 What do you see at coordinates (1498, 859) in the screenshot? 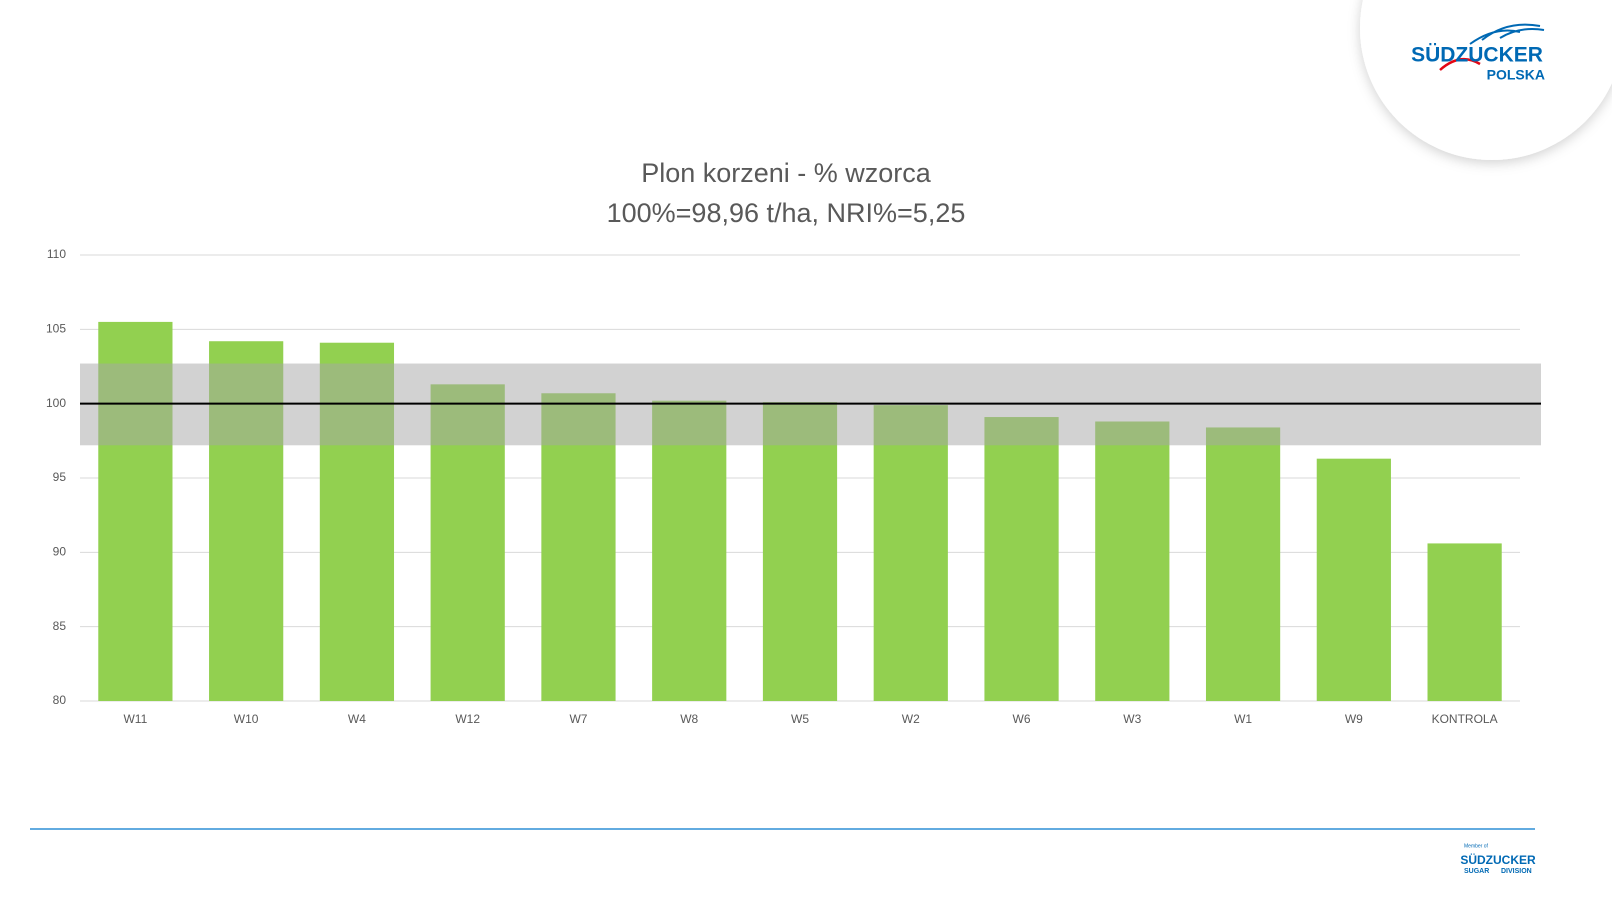
I see `footer-logo-name: SÜDZUCKER` at bounding box center [1498, 859].